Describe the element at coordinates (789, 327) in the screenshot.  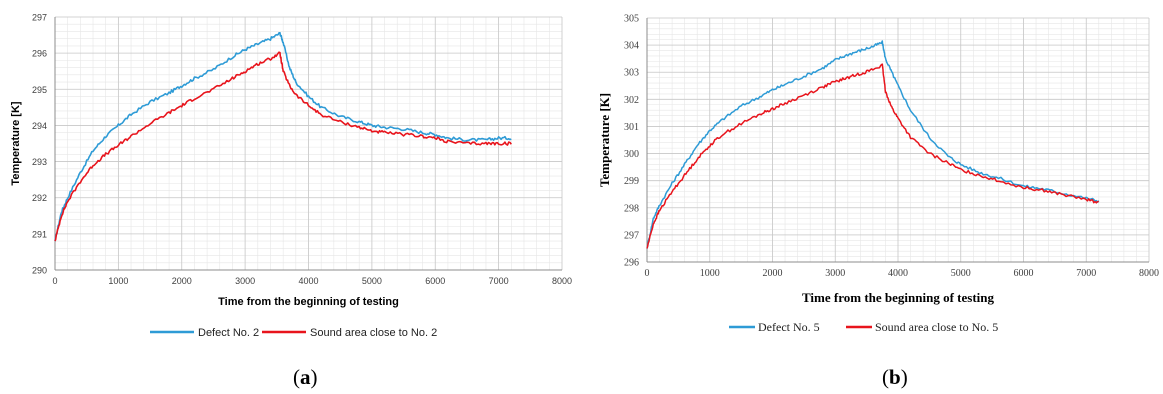
I see `legend-label: Defect No. 5` at that location.